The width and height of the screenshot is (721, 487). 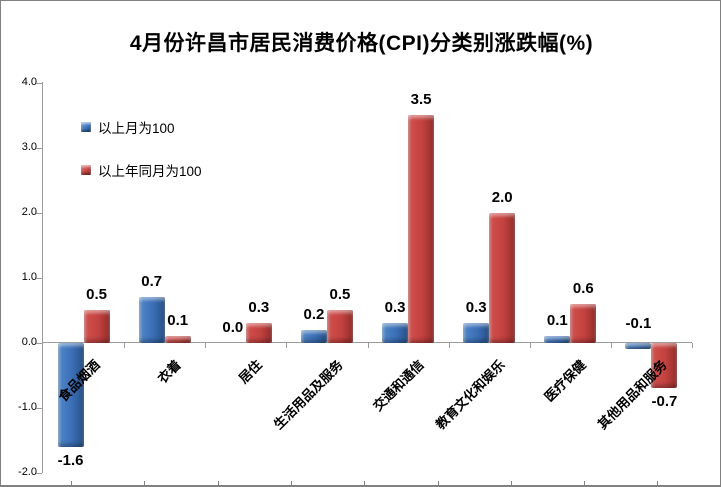 What do you see at coordinates (29, 276) in the screenshot?
I see `y-tick-label: 1.0` at bounding box center [29, 276].